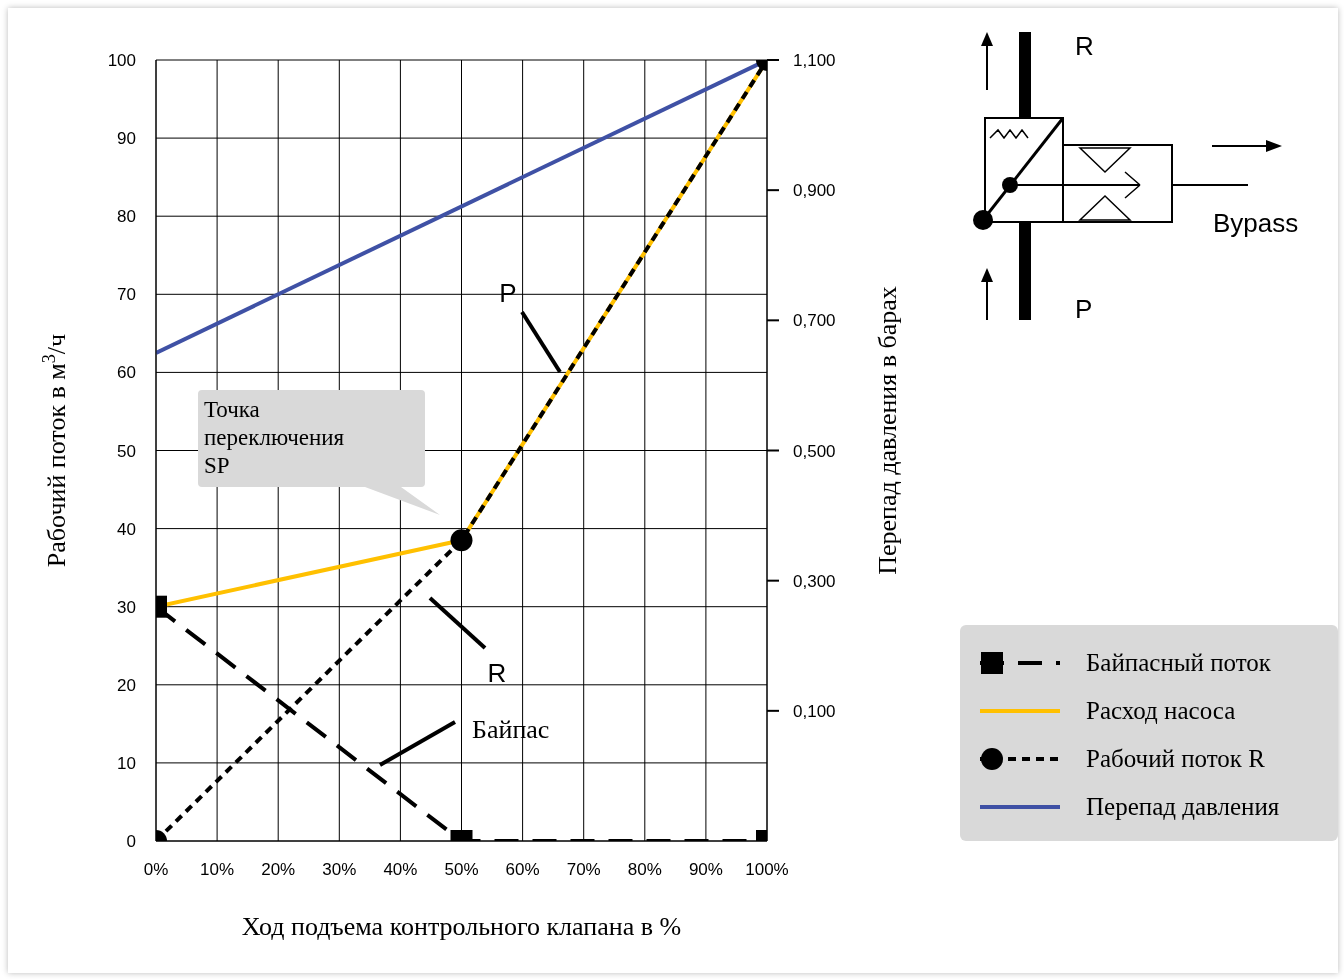 The image size is (1344, 979). I want to click on annotation: R, so click(497, 673).